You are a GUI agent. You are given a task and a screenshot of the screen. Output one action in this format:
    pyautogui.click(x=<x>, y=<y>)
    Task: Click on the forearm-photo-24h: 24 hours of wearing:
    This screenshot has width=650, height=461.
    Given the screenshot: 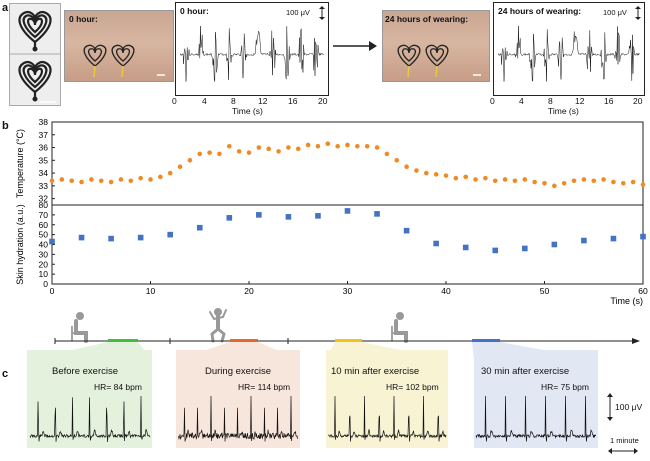 What is the action you would take?
    pyautogui.click(x=436, y=46)
    